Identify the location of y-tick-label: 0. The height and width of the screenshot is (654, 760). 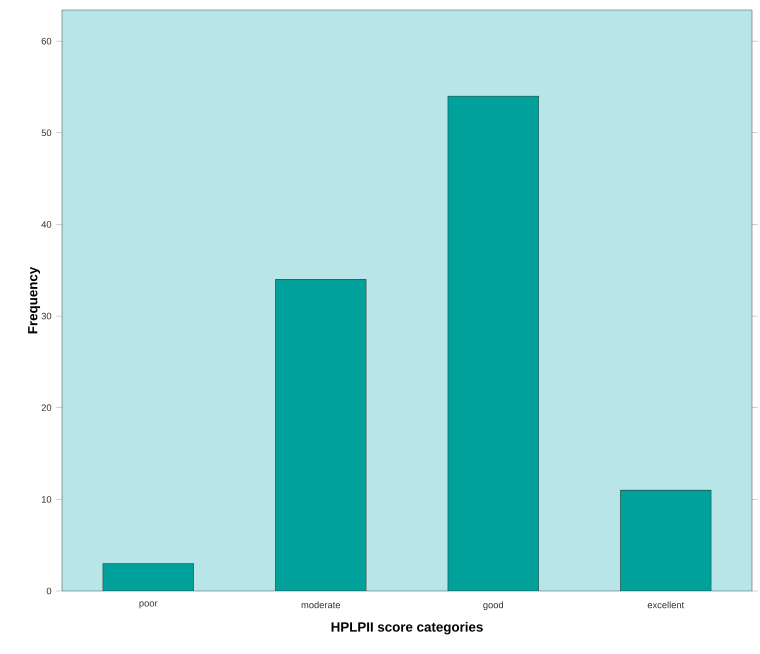
(49, 591).